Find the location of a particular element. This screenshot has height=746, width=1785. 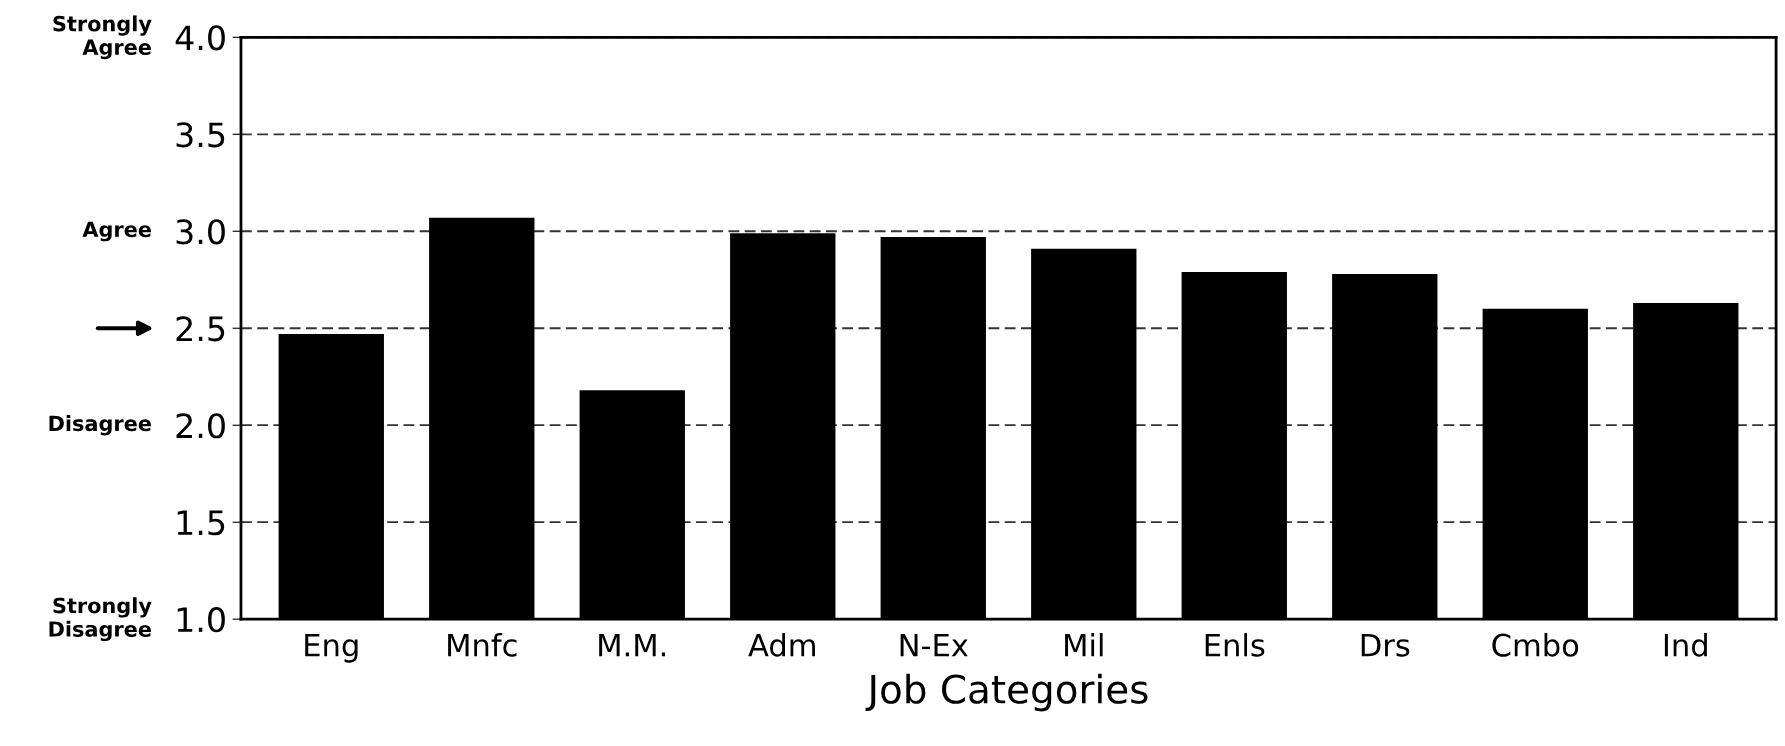

y-tick-label: 1.5 is located at coordinates (201, 523).